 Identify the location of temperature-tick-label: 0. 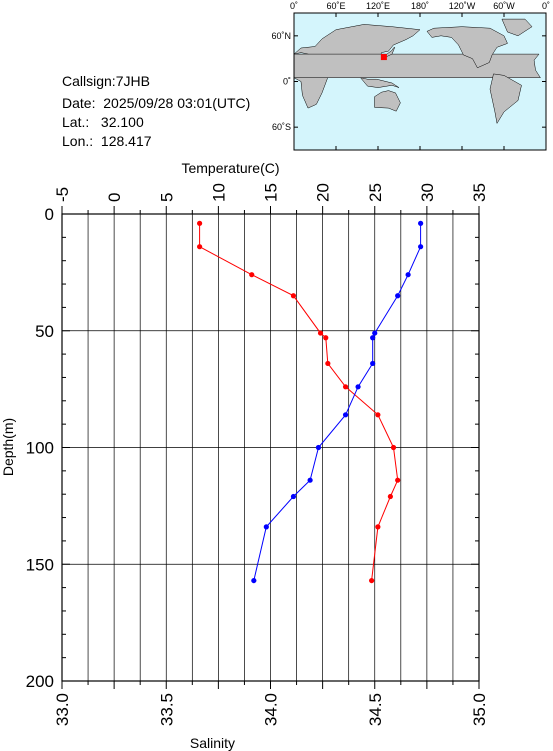
(114, 197).